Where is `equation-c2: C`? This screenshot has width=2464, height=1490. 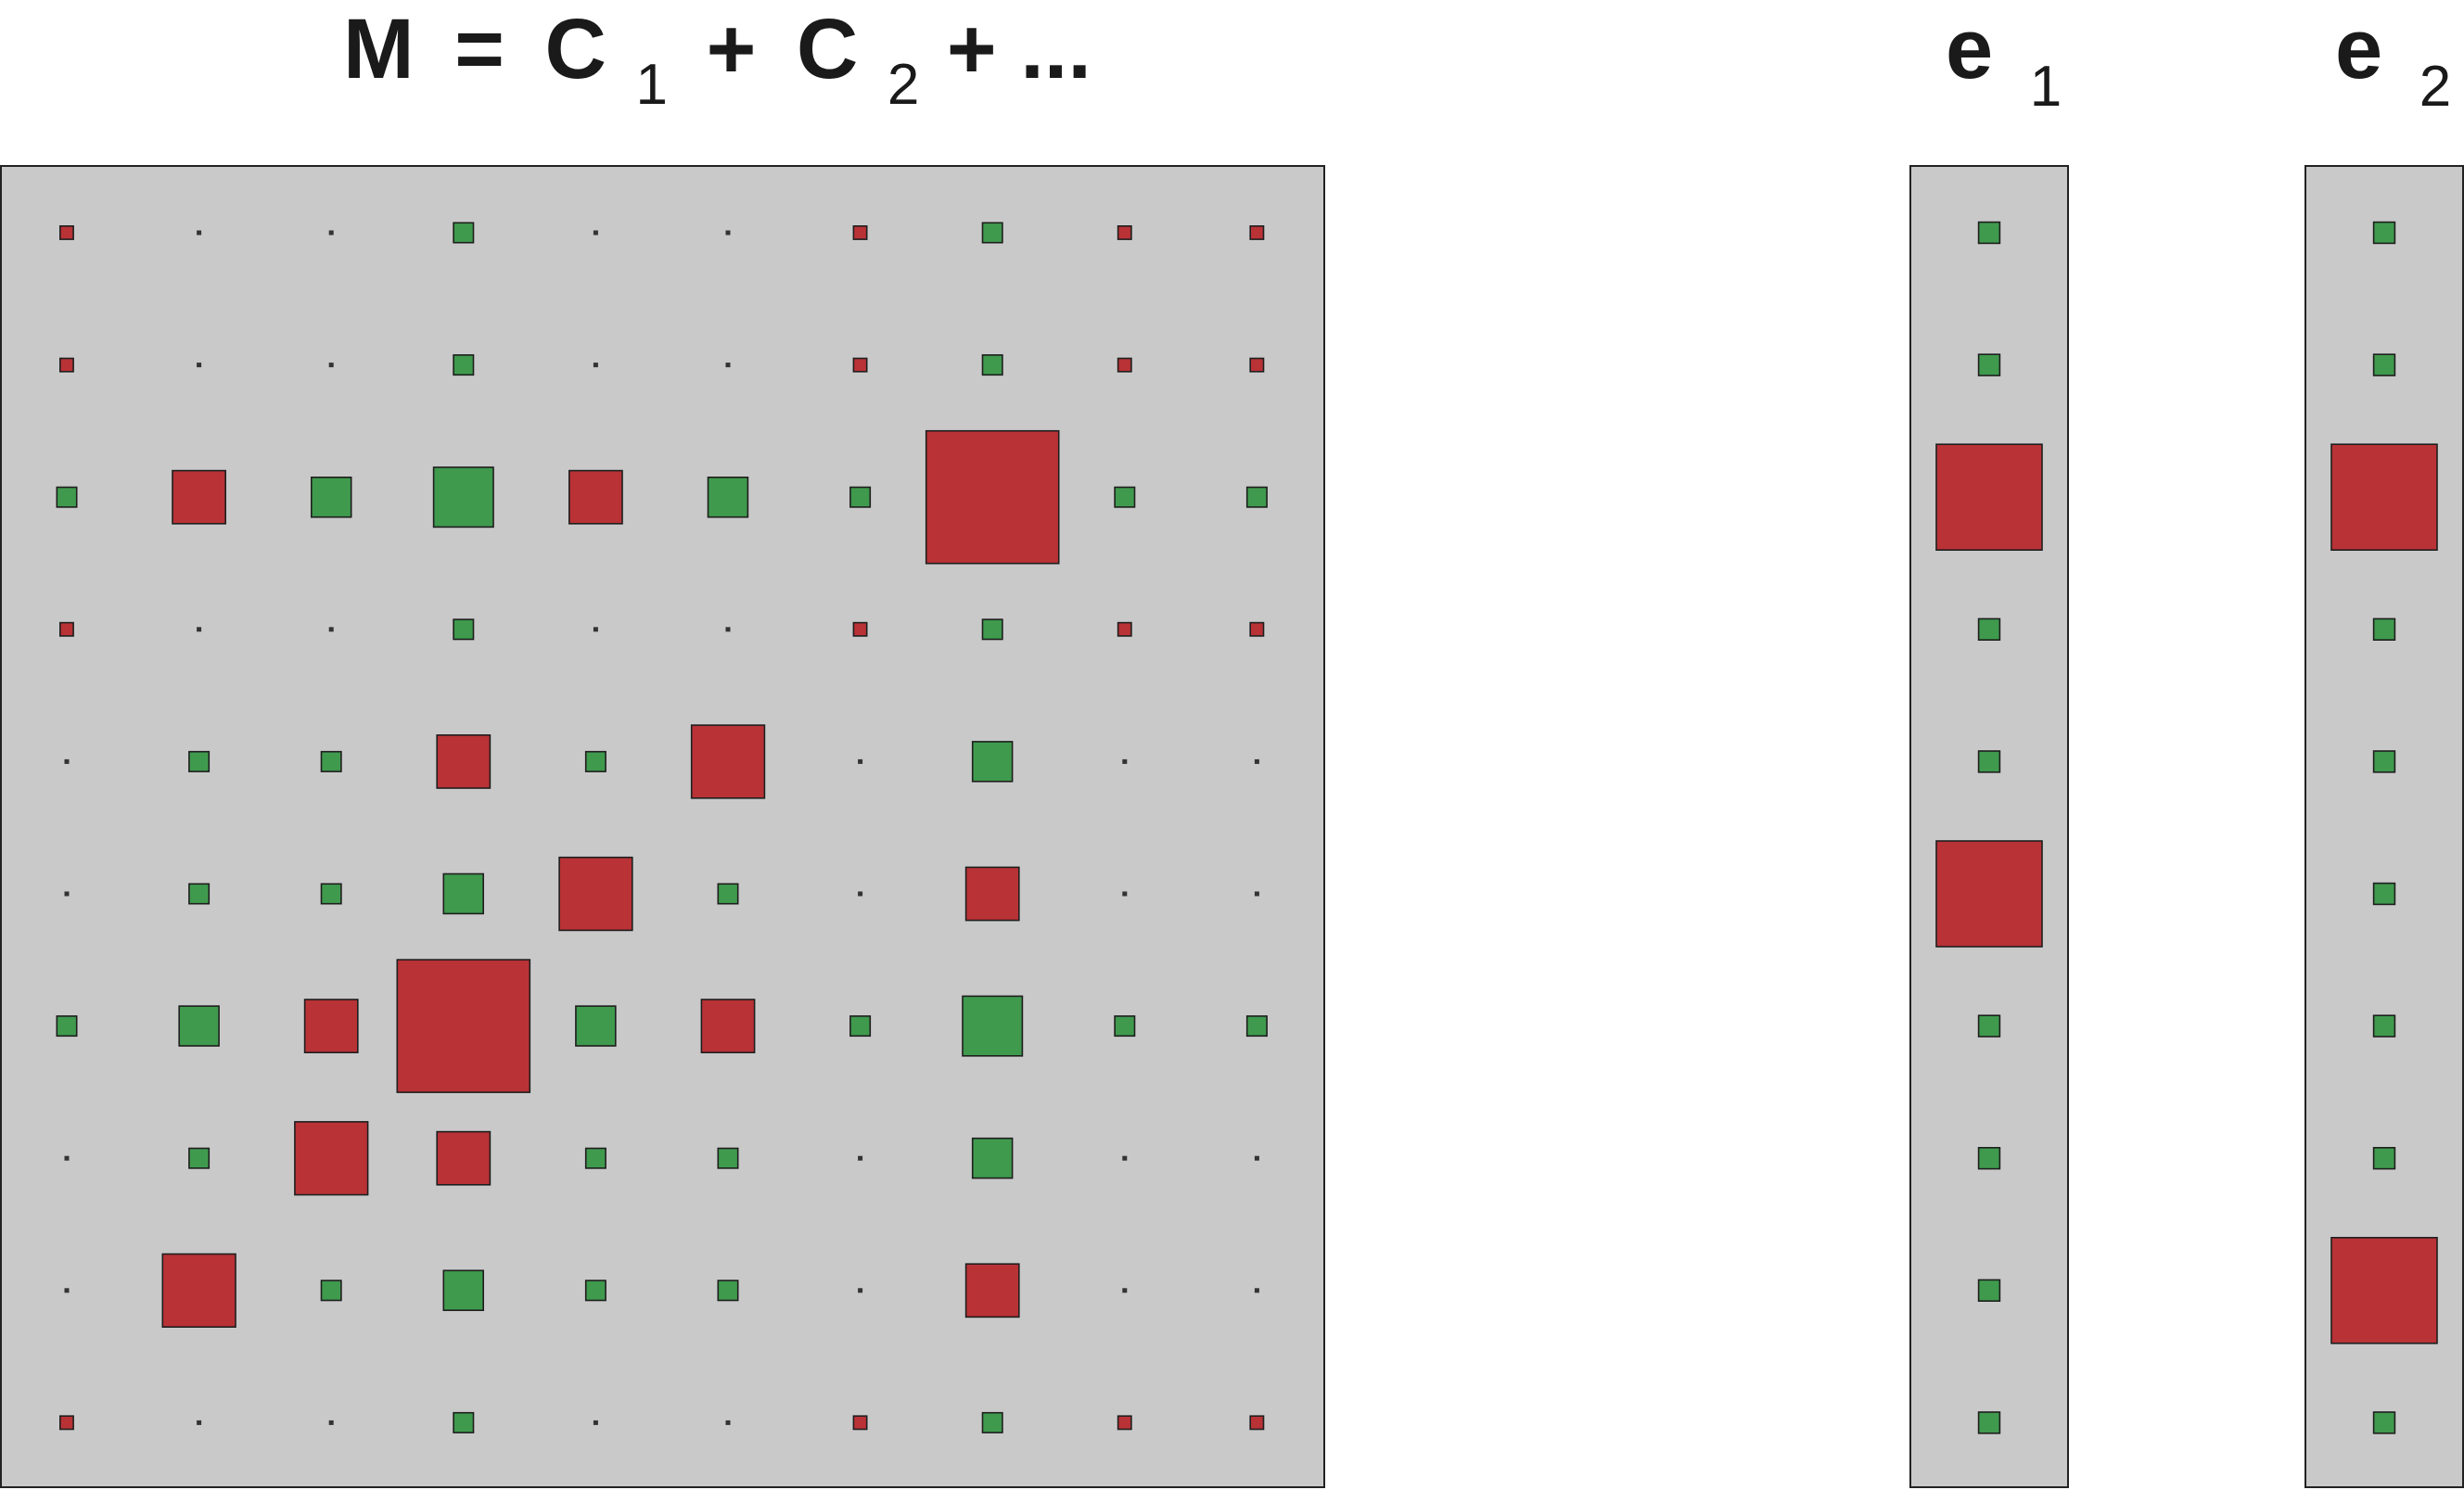 equation-c2: C is located at coordinates (827, 49).